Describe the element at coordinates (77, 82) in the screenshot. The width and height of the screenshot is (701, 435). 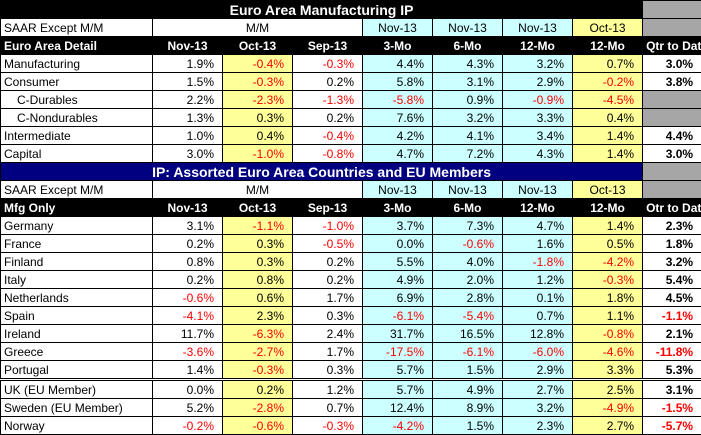
I see `row-label: Consumer` at that location.